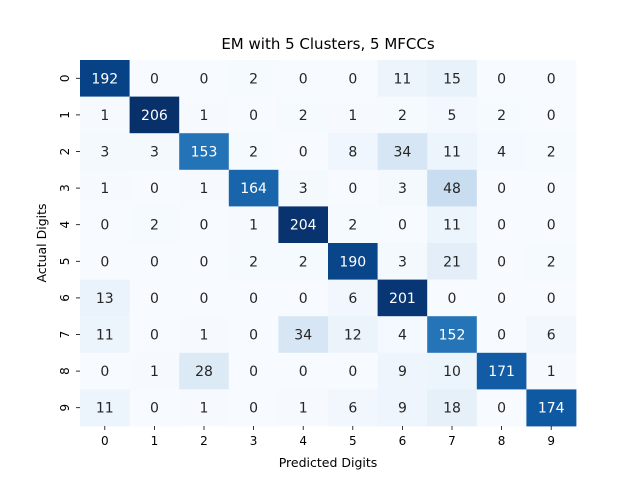  What do you see at coordinates (452, 441) in the screenshot?
I see `x-tick-label: 7` at bounding box center [452, 441].